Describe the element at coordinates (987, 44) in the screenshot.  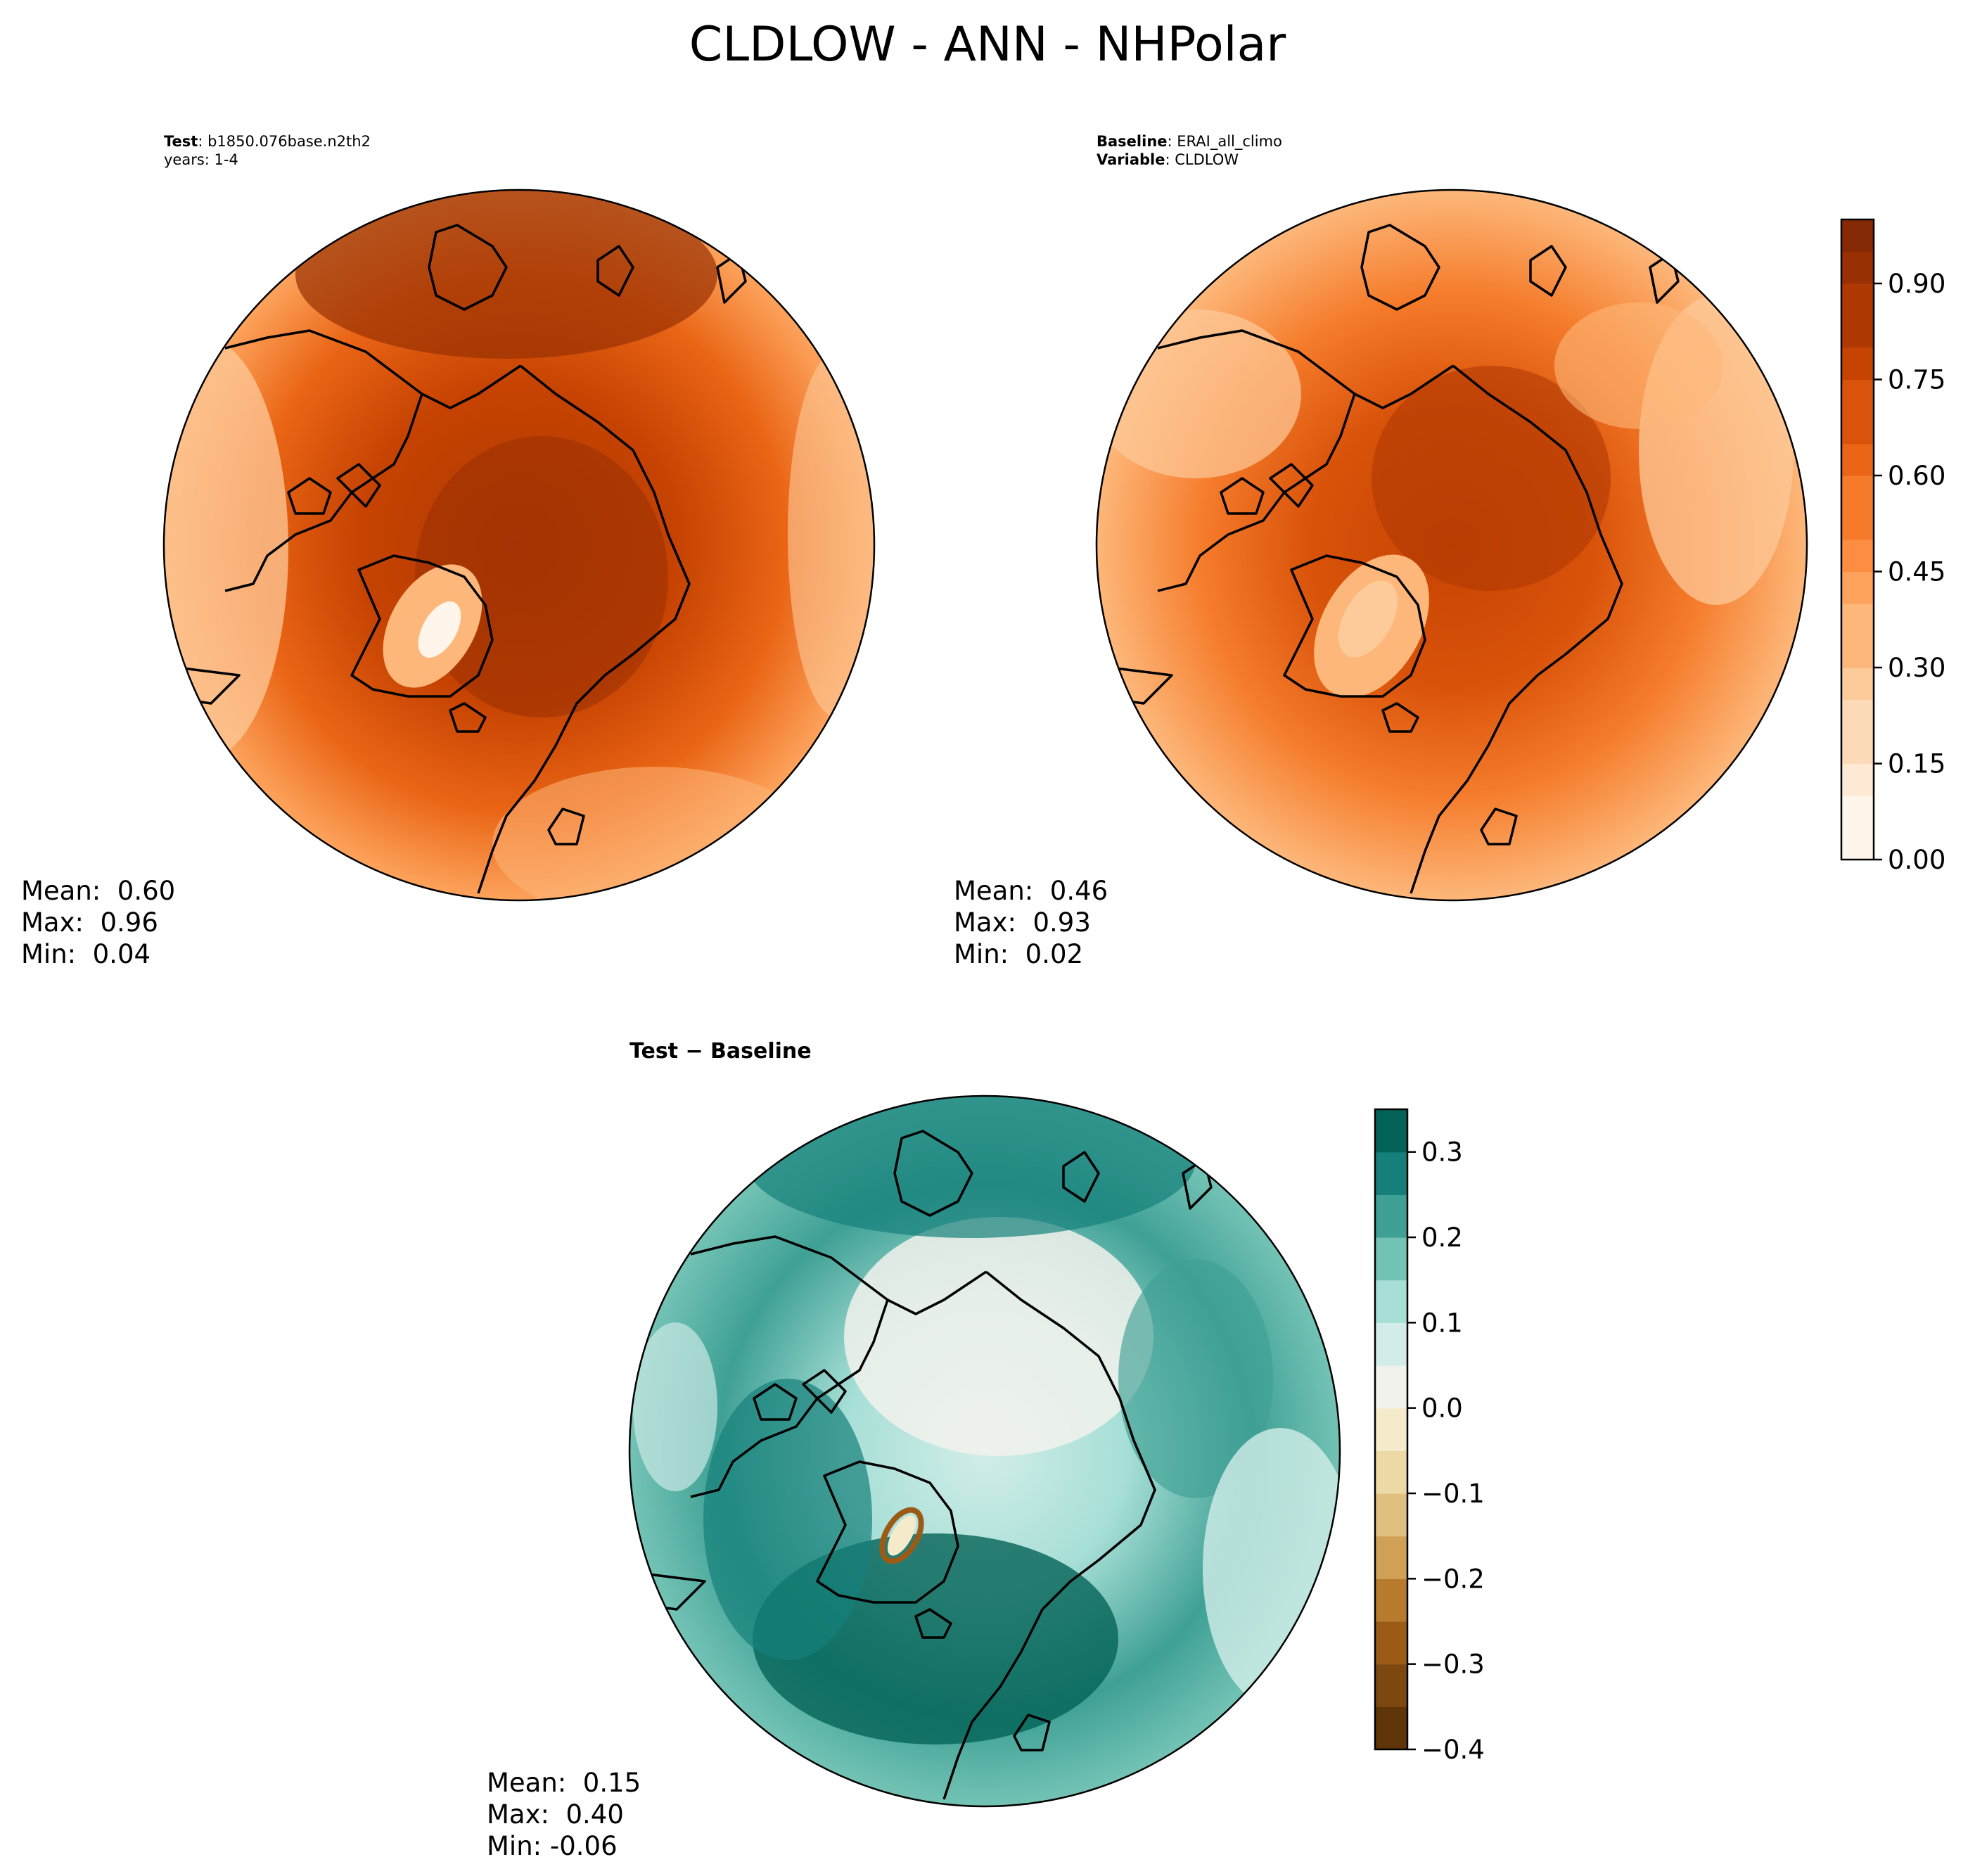
I see `figure-title: CLDLOW - ANN - NHPolar` at that location.